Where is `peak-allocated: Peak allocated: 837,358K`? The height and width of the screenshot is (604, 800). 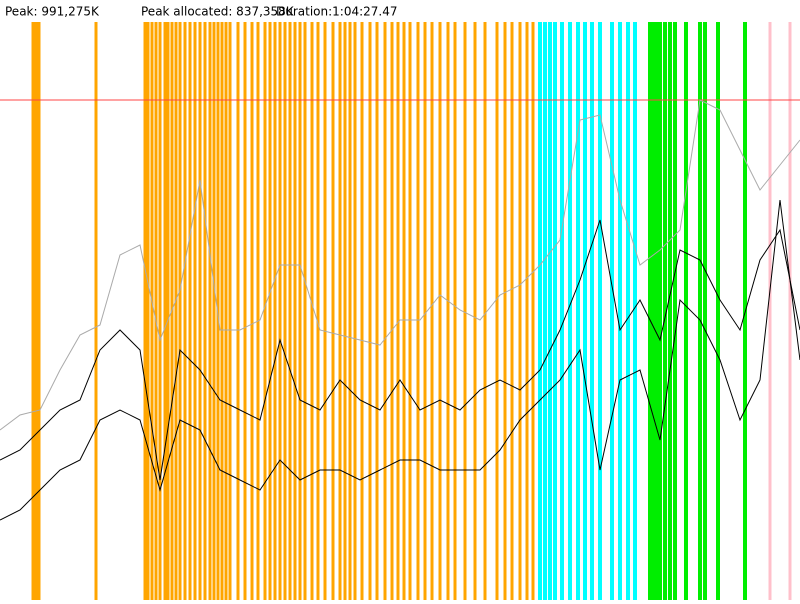 peak-allocated: Peak allocated: 837,358K is located at coordinates (218, 12).